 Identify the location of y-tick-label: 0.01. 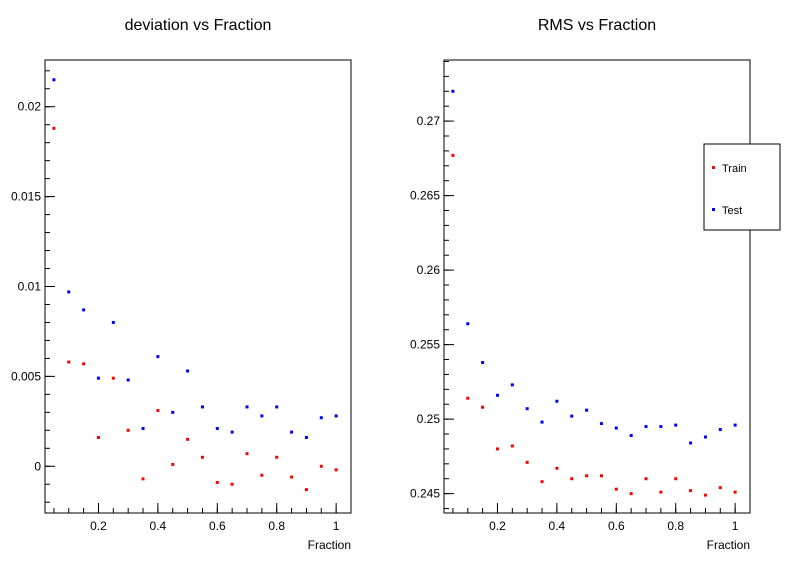
(30, 287).